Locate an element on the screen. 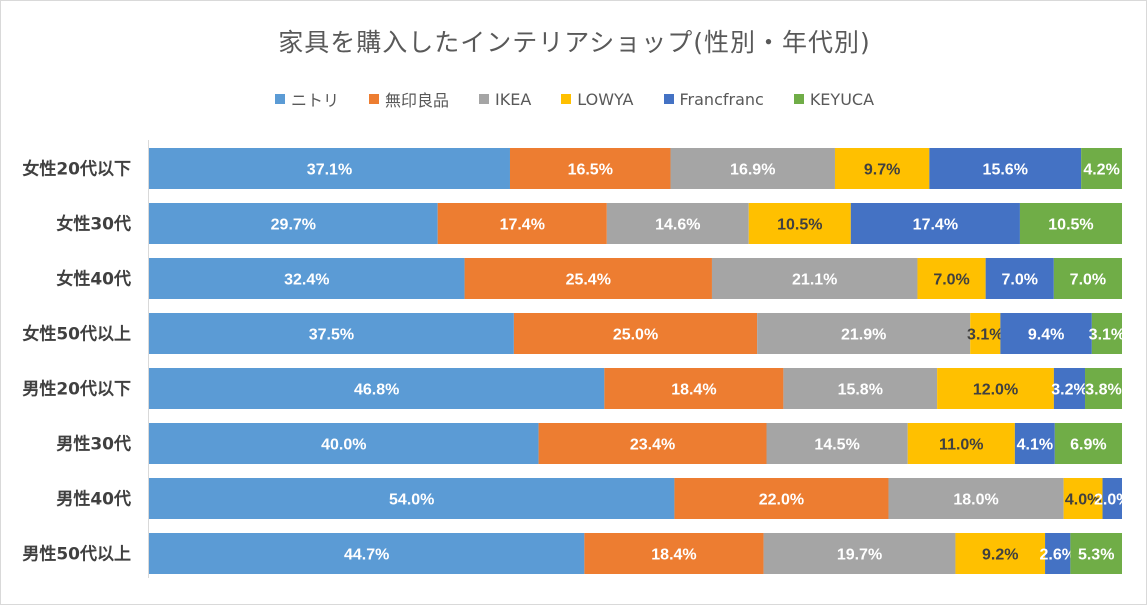 This screenshot has height=606, width=1147. data-label: 9.7% is located at coordinates (882, 170).